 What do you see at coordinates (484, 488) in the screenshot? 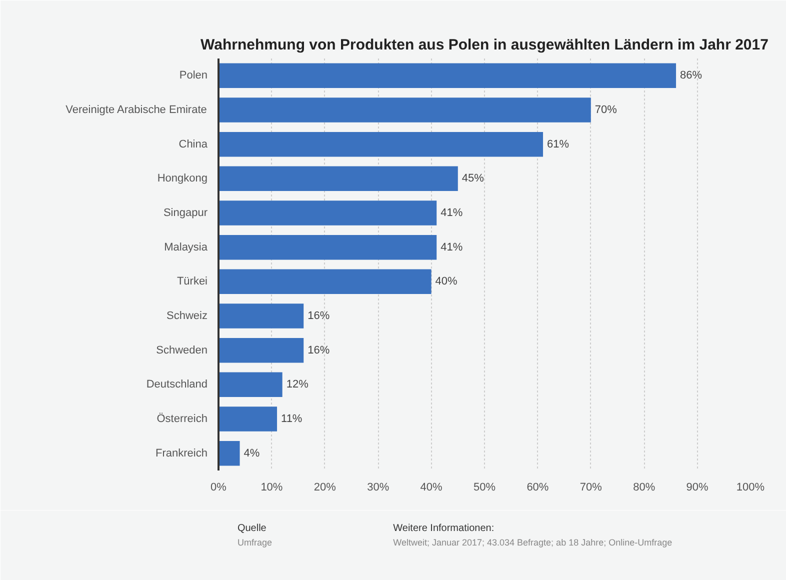
I see `x-tick-label: 50%` at bounding box center [484, 488].